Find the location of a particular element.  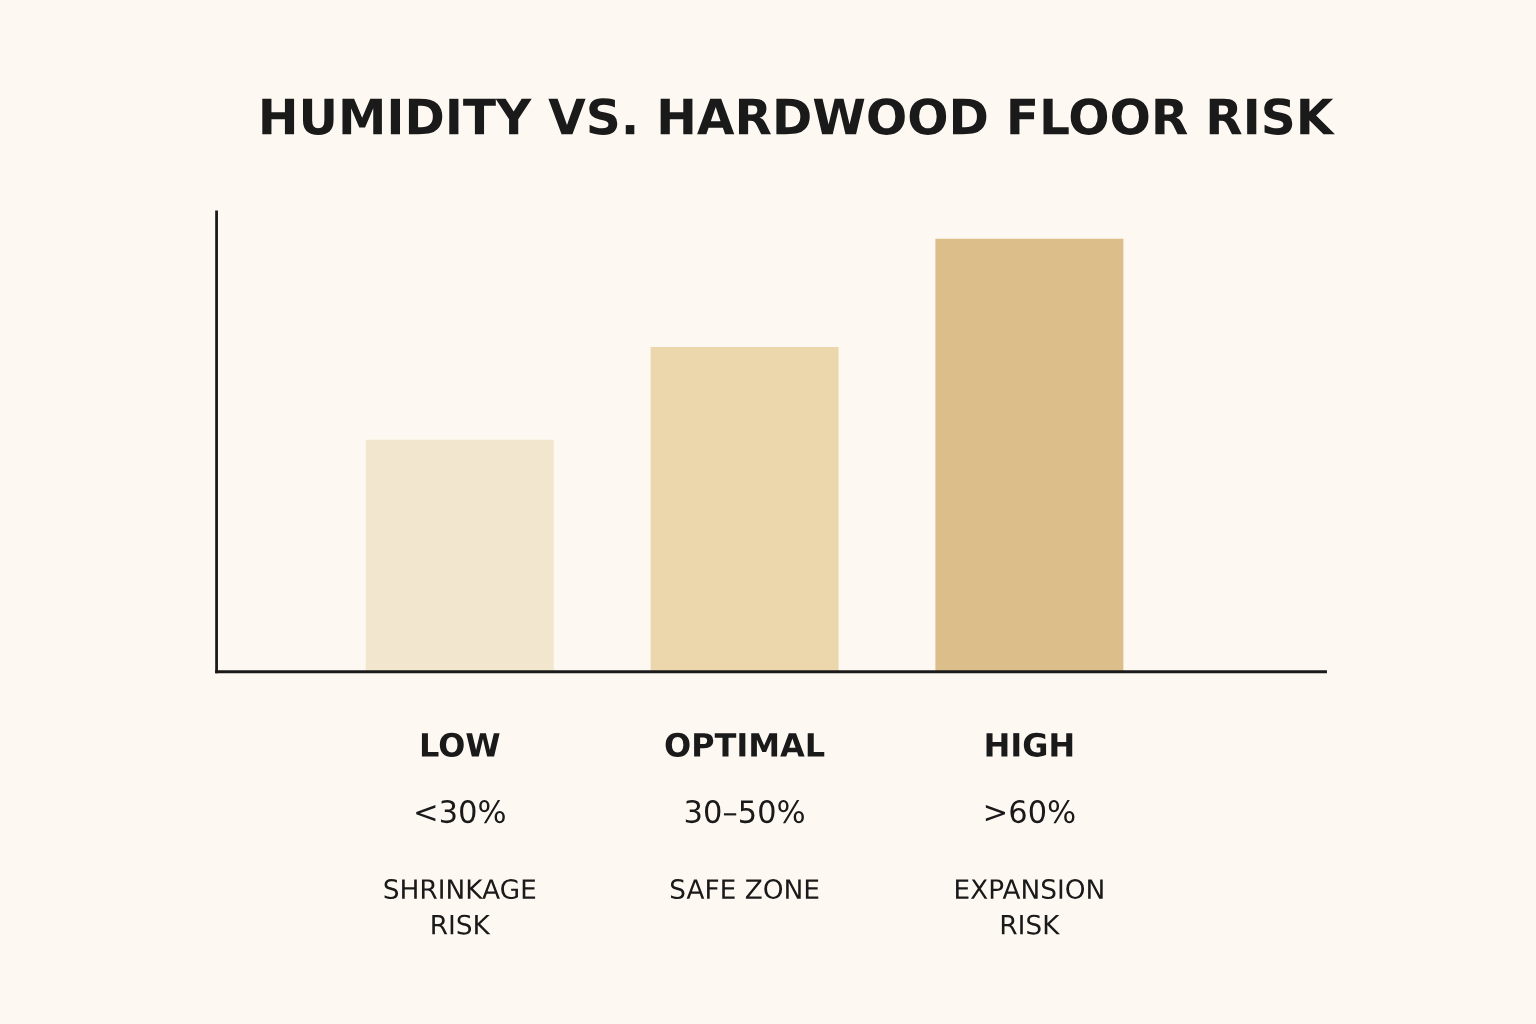

chart-title: HUMIDITY VS. HARDWOOD FLOOR RISK is located at coordinates (798, 116).